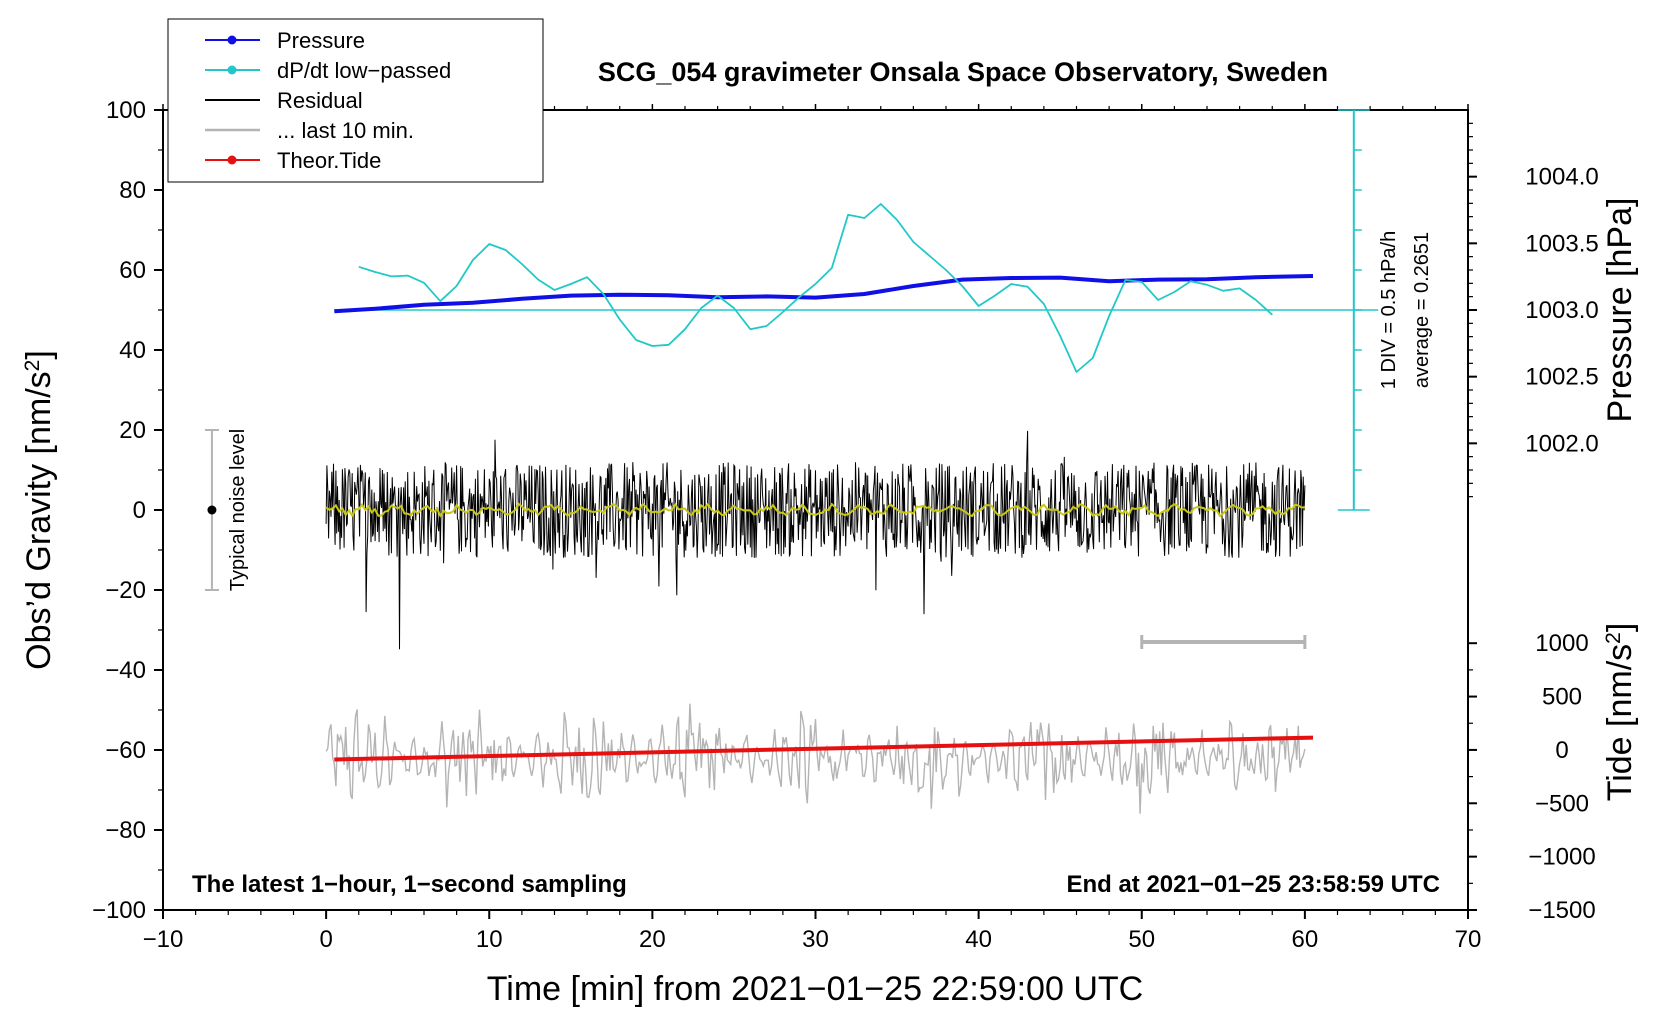 The height and width of the screenshot is (1020, 1660). What do you see at coordinates (824, 748) in the screenshot?
I see `theor-tide-line` at bounding box center [824, 748].